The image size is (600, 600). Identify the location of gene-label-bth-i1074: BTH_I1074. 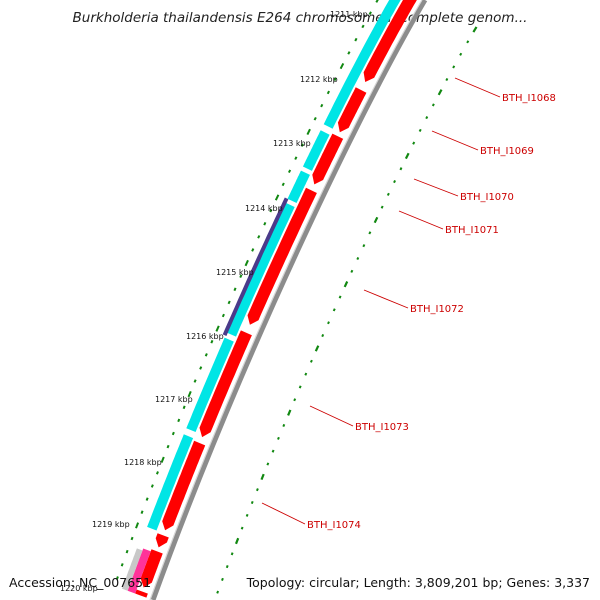
(334, 525).